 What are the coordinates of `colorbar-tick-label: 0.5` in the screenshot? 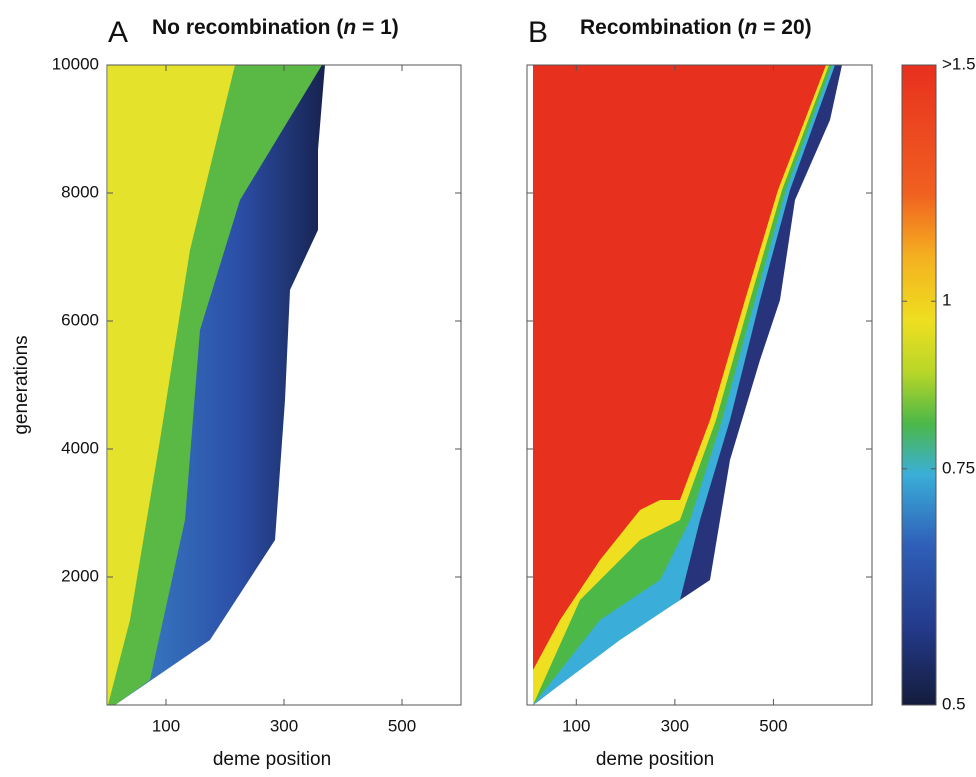 It's located at (954, 703).